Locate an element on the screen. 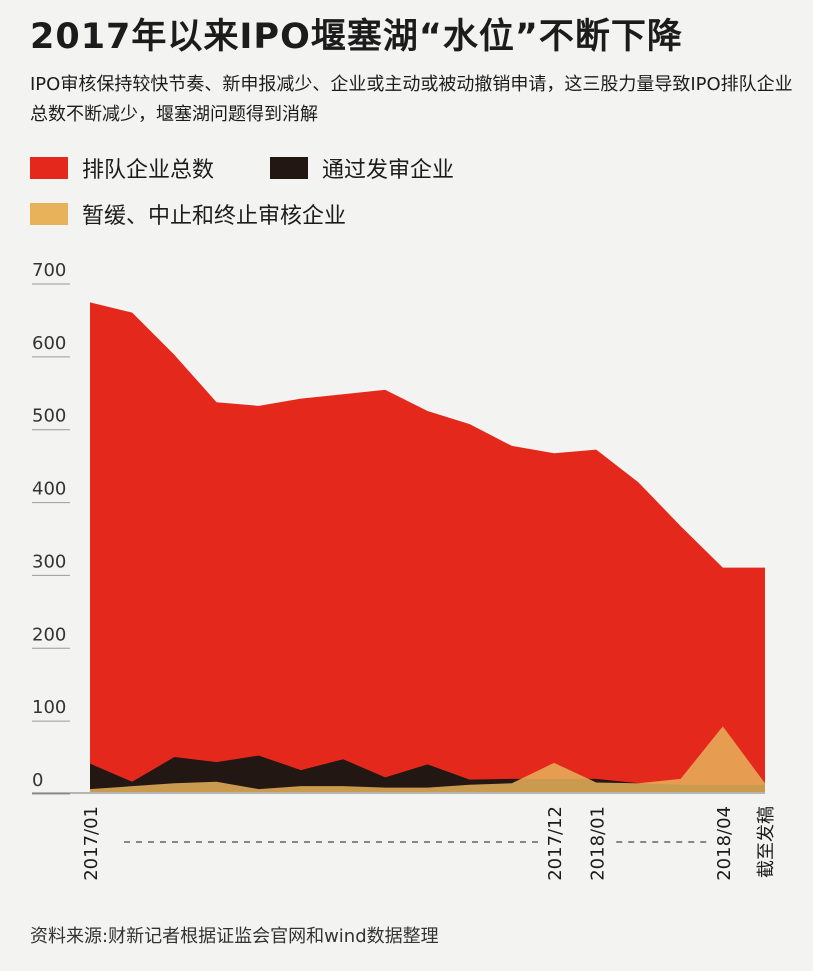 Image resolution: width=813 pixels, height=971 pixels. x-tick-label-0: 2017/01 is located at coordinates (91, 843).